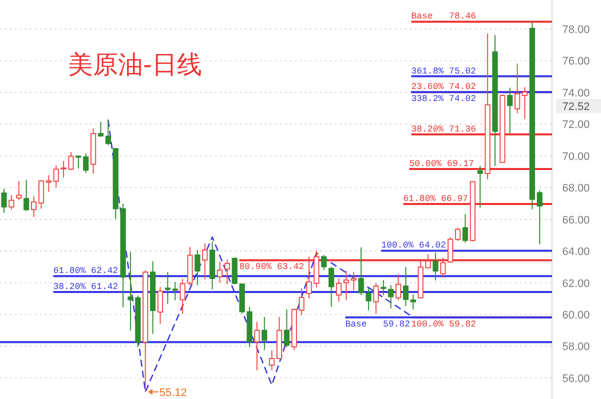 Image resolution: width=601 pixels, height=399 pixels. What do you see at coordinates (413, 245) in the screenshot?
I see `ref-line-label: 100.0% 64.02` at bounding box center [413, 245].